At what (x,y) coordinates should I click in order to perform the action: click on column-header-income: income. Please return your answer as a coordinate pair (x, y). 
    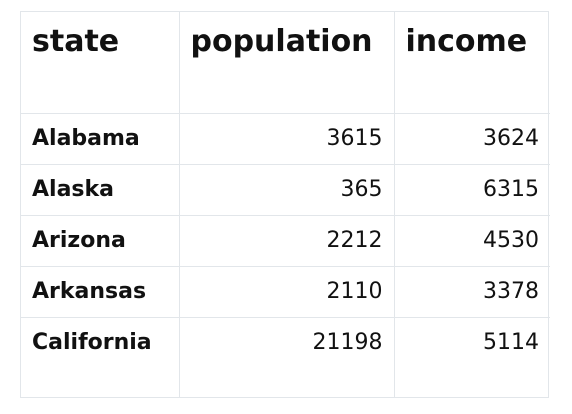
    Looking at the image, I should click on (471, 63).